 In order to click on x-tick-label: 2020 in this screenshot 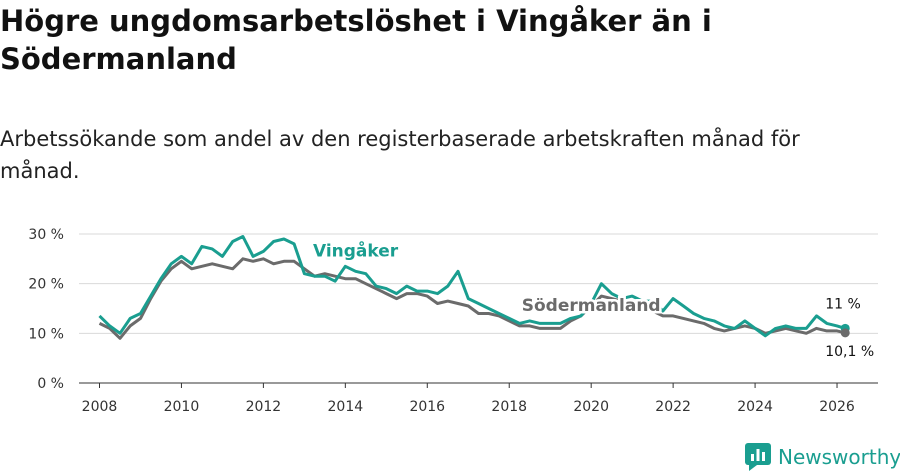, I will do `click(591, 407)`.